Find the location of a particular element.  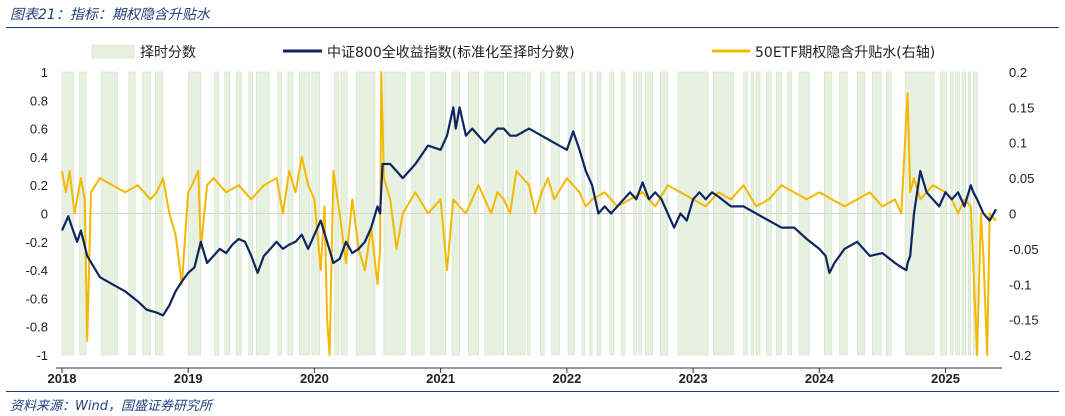

source-divider is located at coordinates (532, 391).